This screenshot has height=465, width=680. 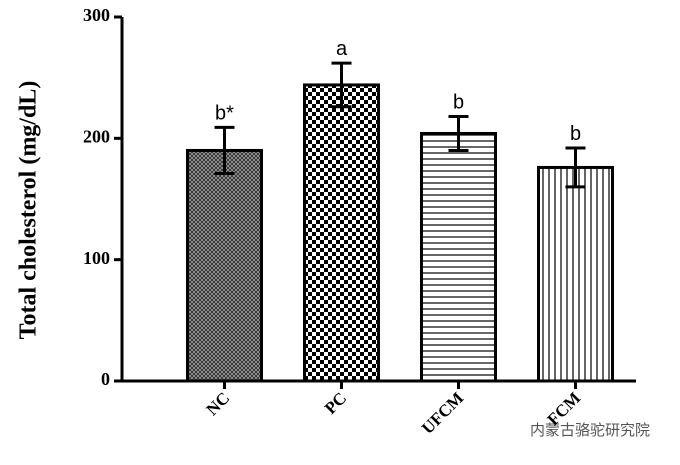 What do you see at coordinates (442, 412) in the screenshot?
I see `x-tick-label: UFCM` at bounding box center [442, 412].